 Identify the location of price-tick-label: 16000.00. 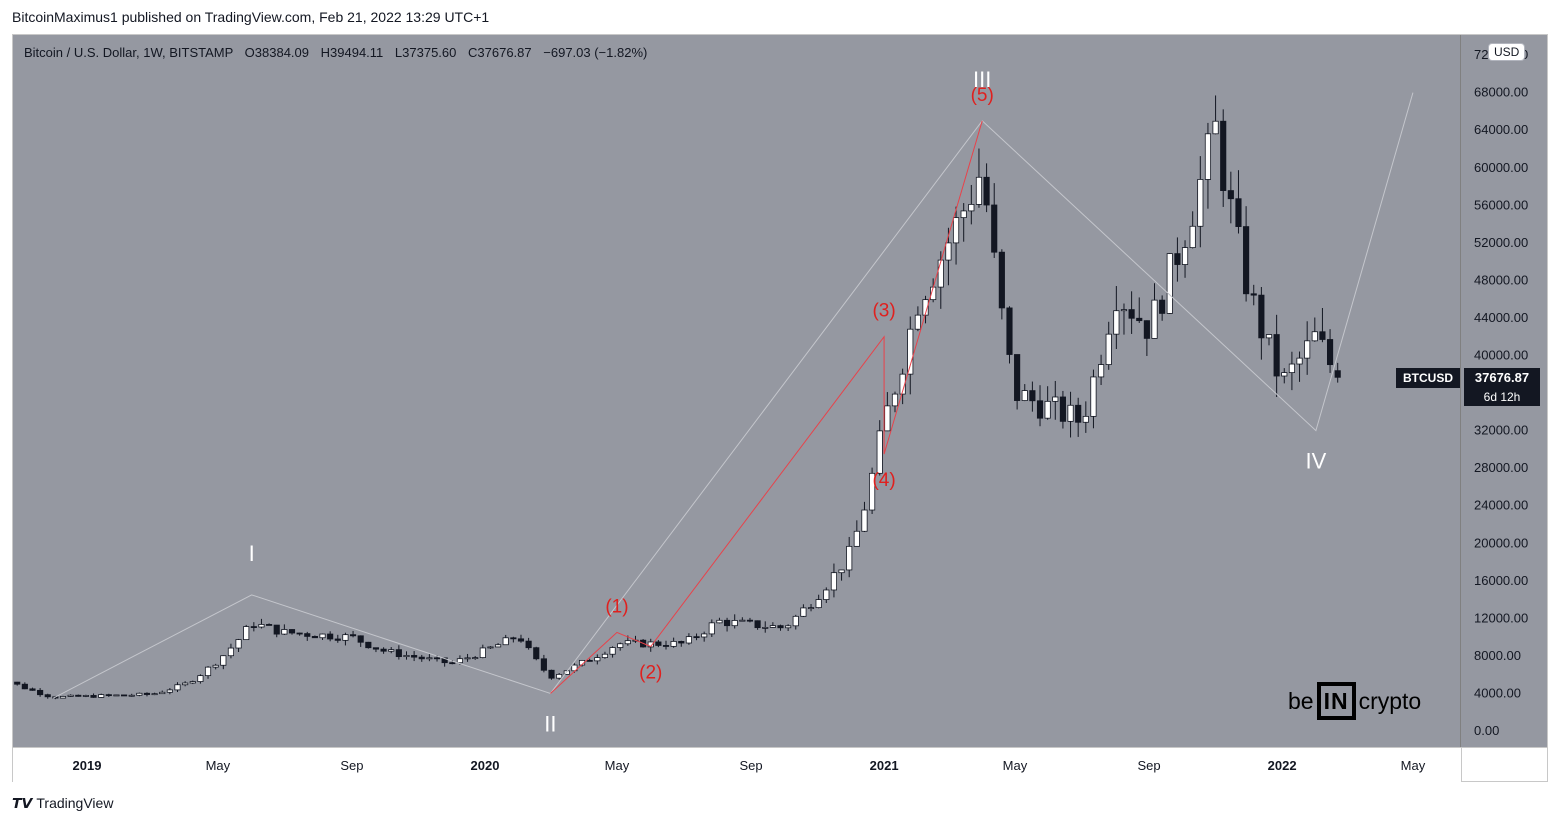
(1501, 580).